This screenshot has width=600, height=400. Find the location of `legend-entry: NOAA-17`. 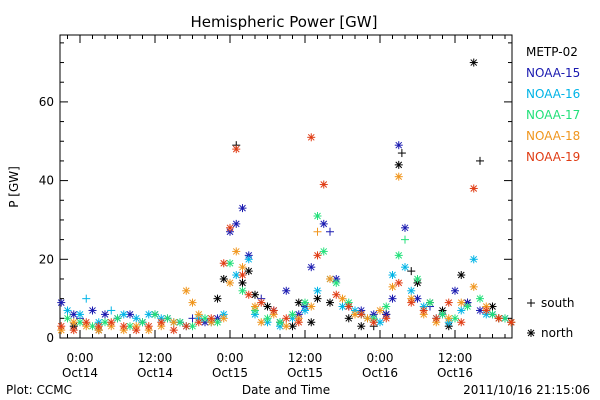

legend-entry: NOAA-17 is located at coordinates (553, 115).